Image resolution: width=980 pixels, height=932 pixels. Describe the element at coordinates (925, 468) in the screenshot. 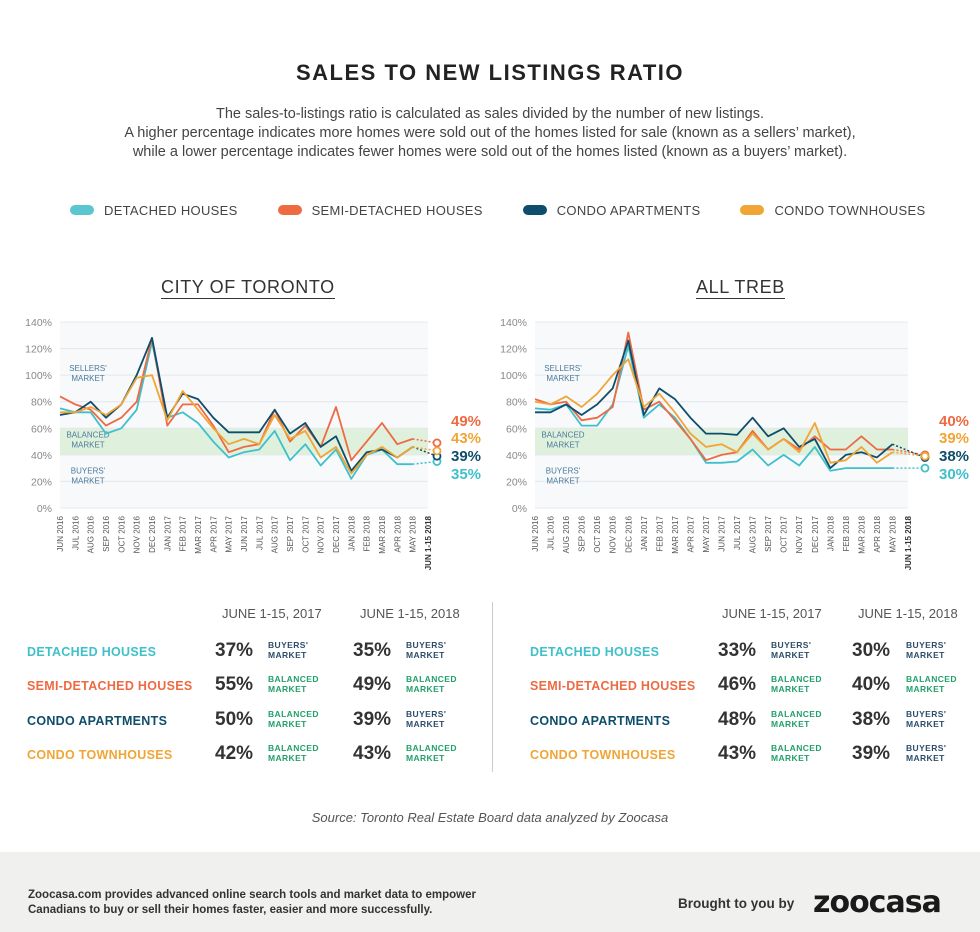

I see `series-end-point-detached` at that location.